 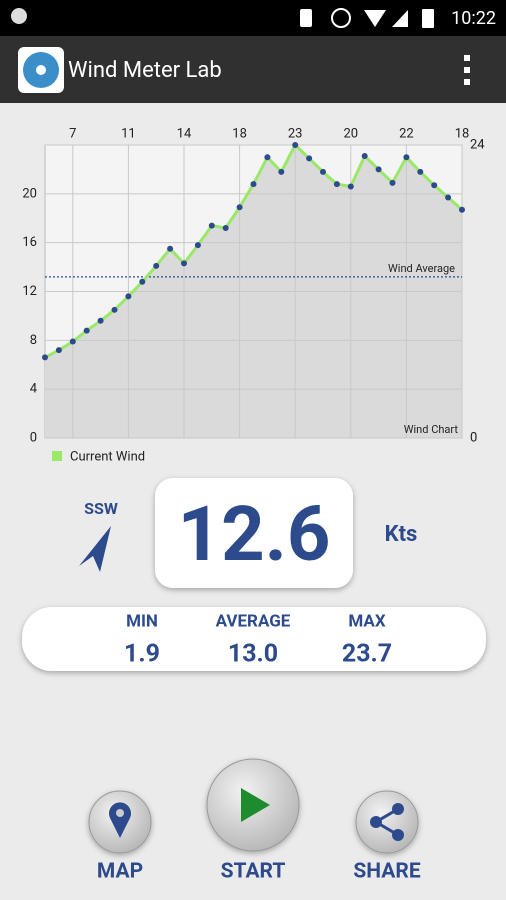 What do you see at coordinates (72, 133) in the screenshot?
I see `x-tick-label: 7` at bounding box center [72, 133].